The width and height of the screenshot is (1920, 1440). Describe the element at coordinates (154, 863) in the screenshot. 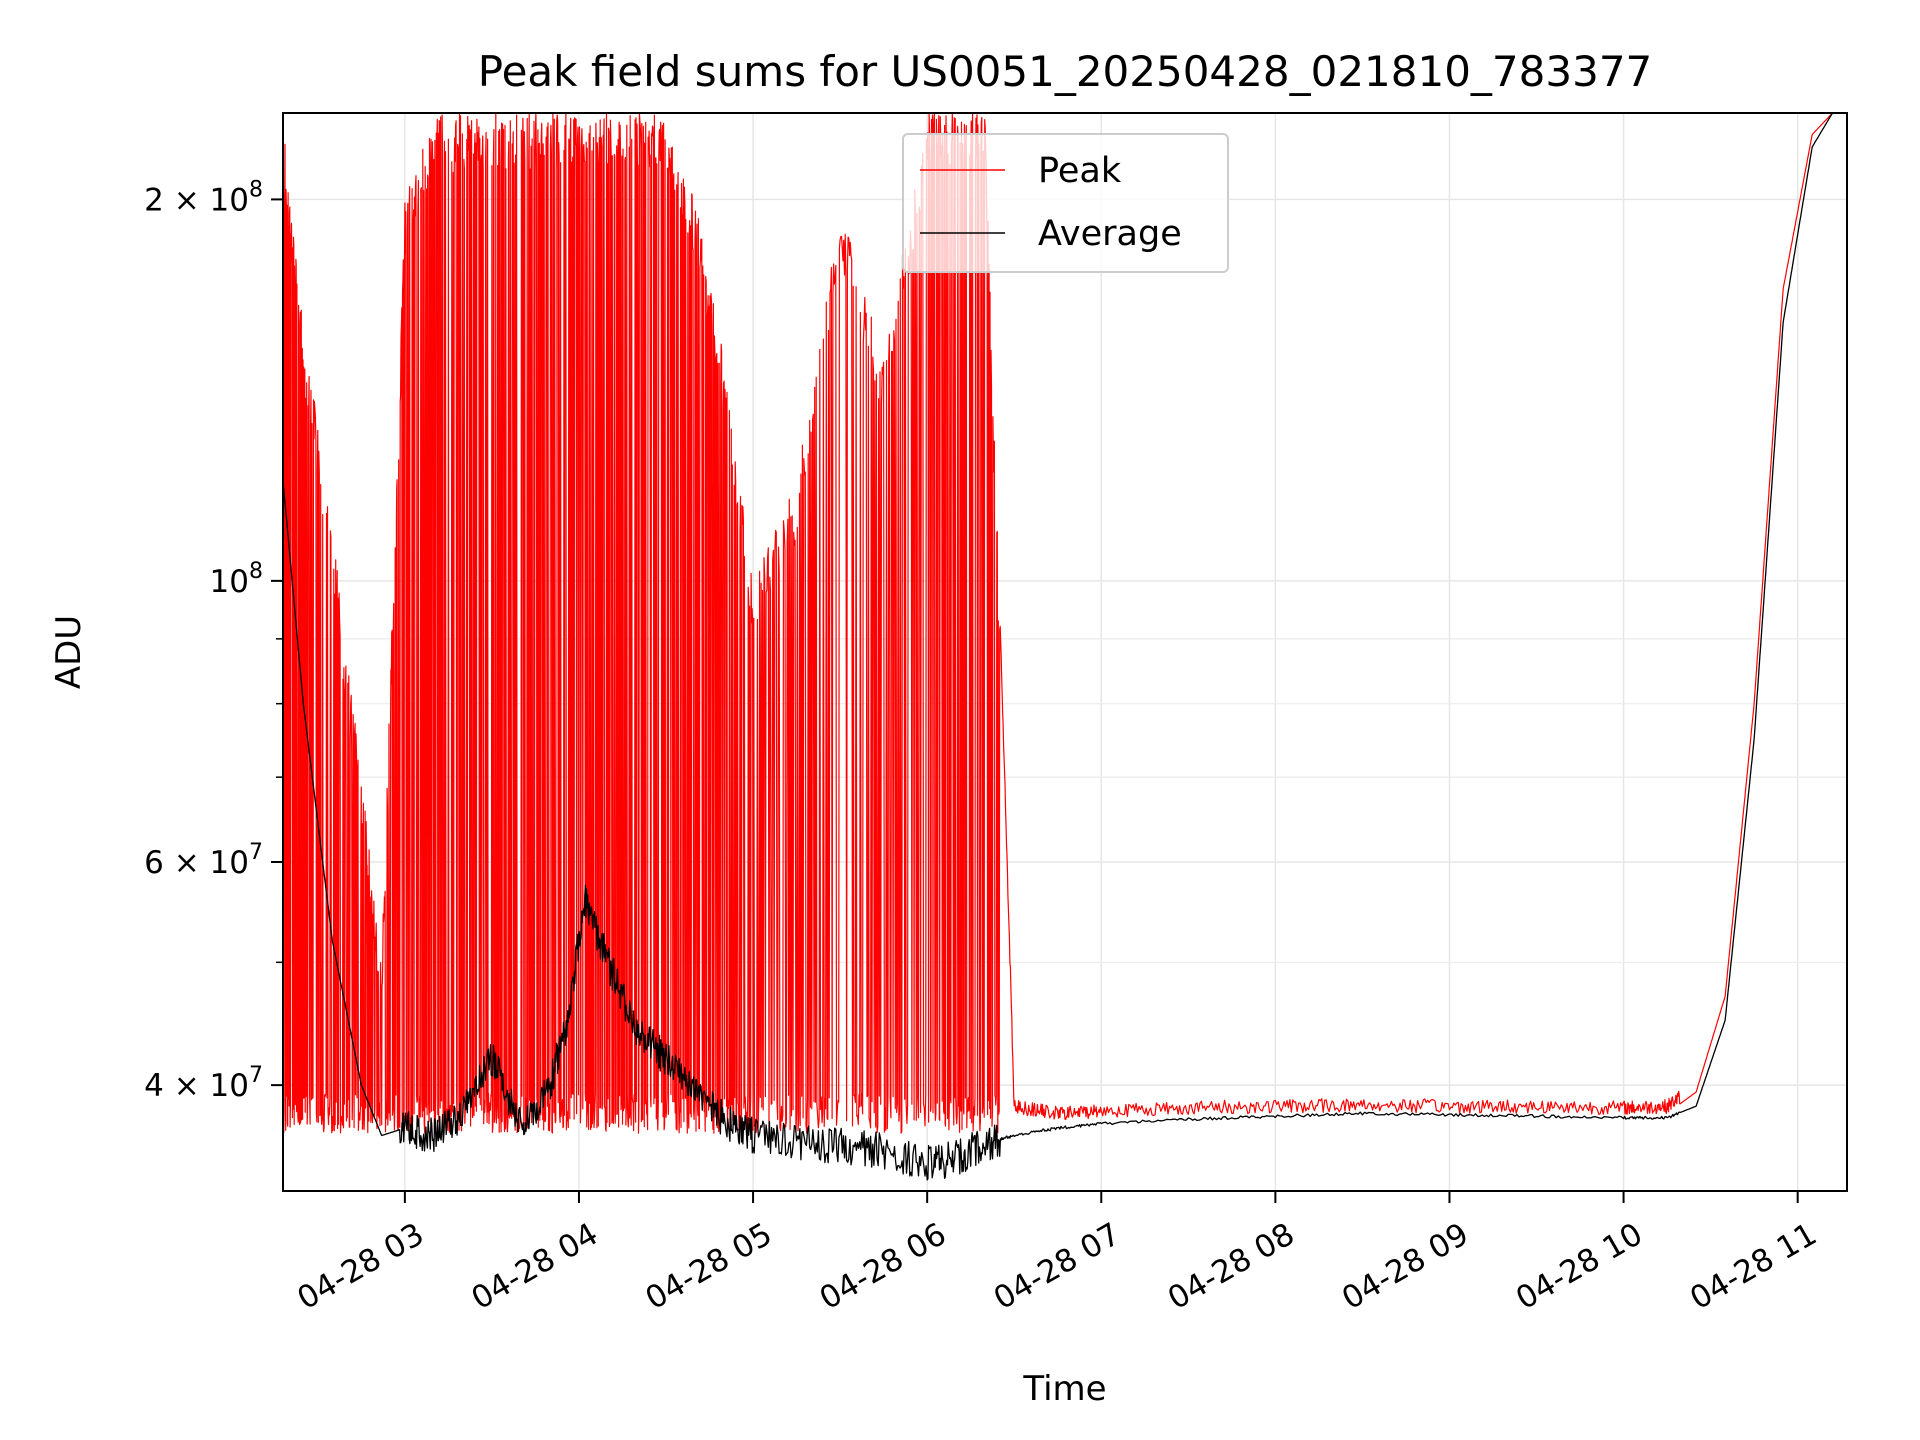

I see `y-tick-mantissa: 6` at that location.